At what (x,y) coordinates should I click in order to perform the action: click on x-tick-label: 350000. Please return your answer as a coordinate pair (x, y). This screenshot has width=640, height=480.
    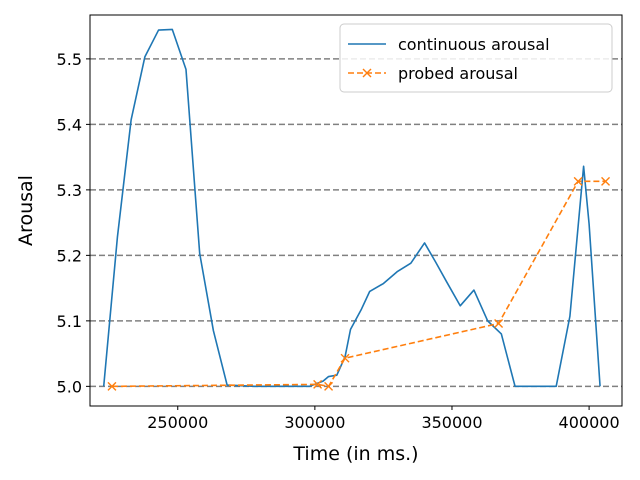
    Looking at the image, I should click on (451, 422).